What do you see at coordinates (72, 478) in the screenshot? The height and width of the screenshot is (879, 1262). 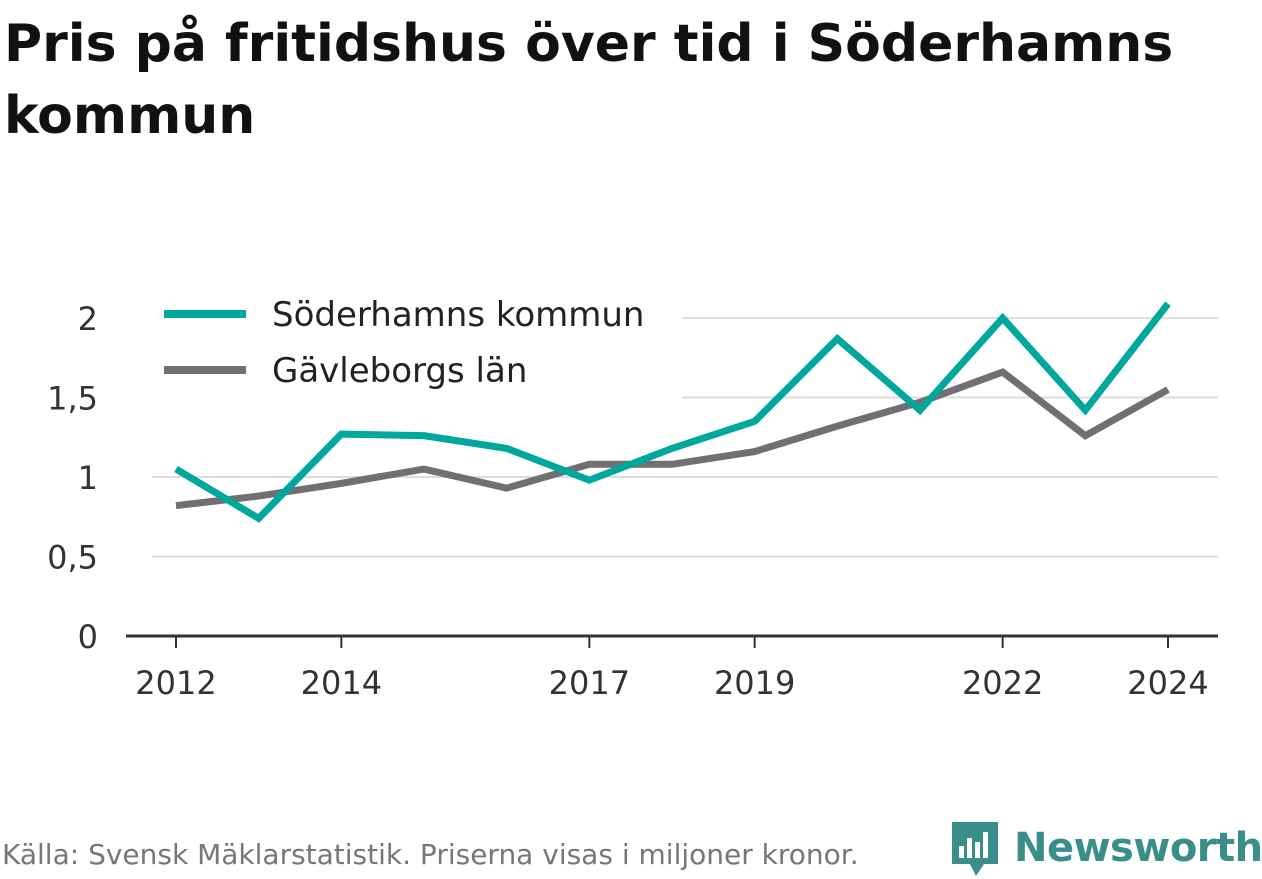 I see `y-axis-ticks: 0 0,5 1 1,5 2` at bounding box center [72, 478].